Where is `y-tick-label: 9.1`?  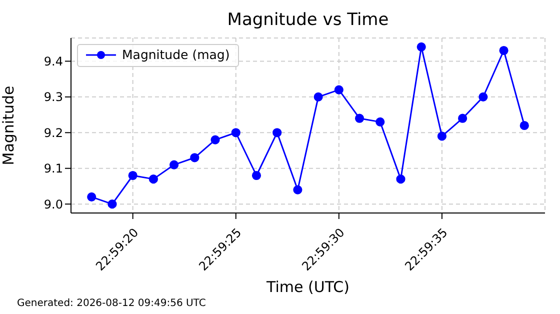 y-tick-label: 9.1 is located at coordinates (53, 169).